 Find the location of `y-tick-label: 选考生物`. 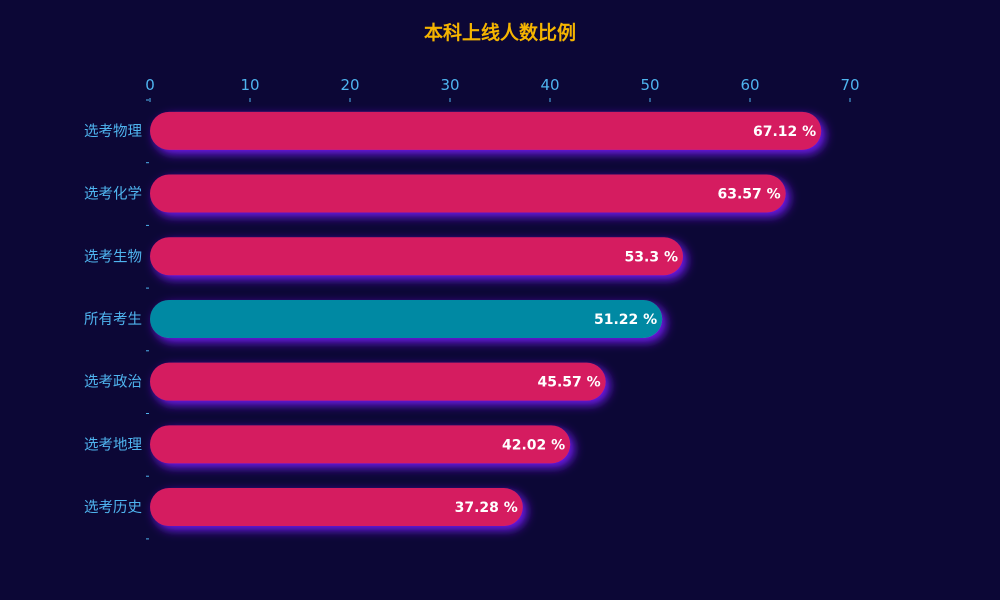

y-tick-label: 选考生物 is located at coordinates (113, 256).